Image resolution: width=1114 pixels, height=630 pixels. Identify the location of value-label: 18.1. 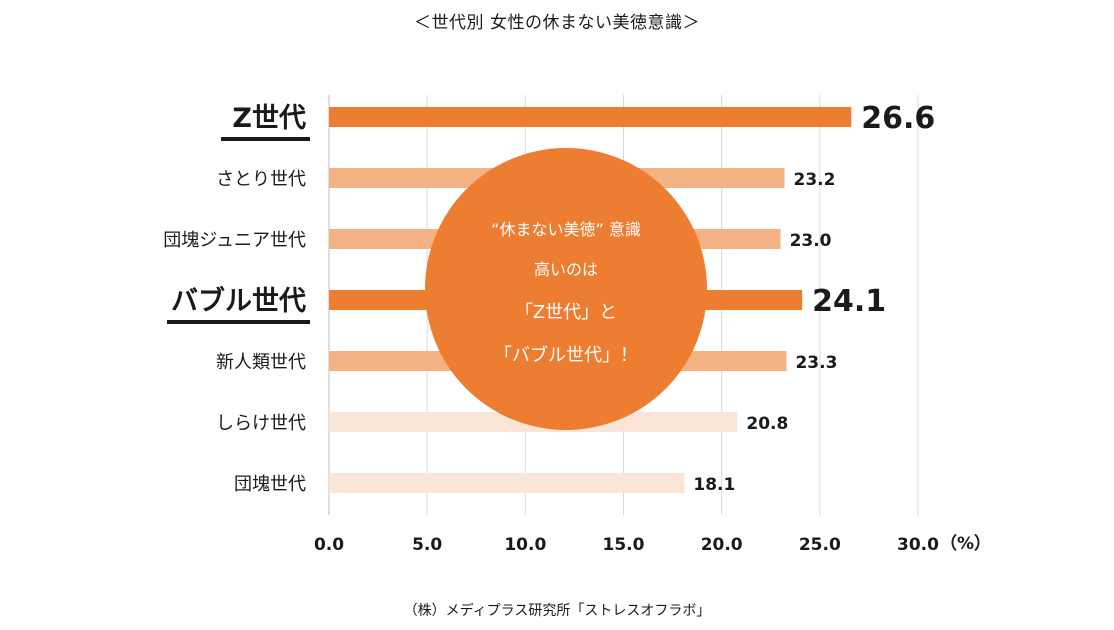
(714, 485).